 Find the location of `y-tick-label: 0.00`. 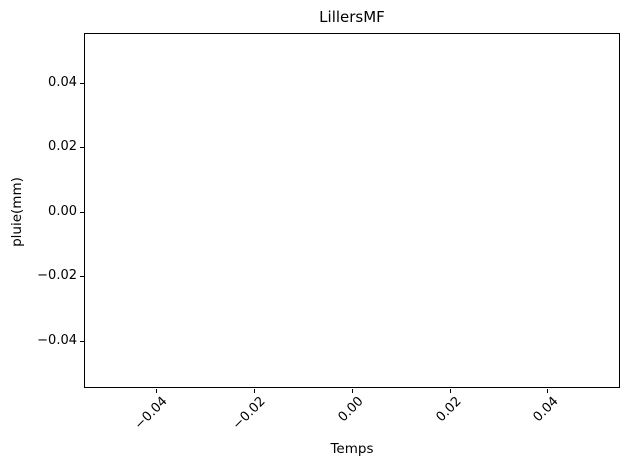

y-tick-label: 0.00 is located at coordinates (62, 211).